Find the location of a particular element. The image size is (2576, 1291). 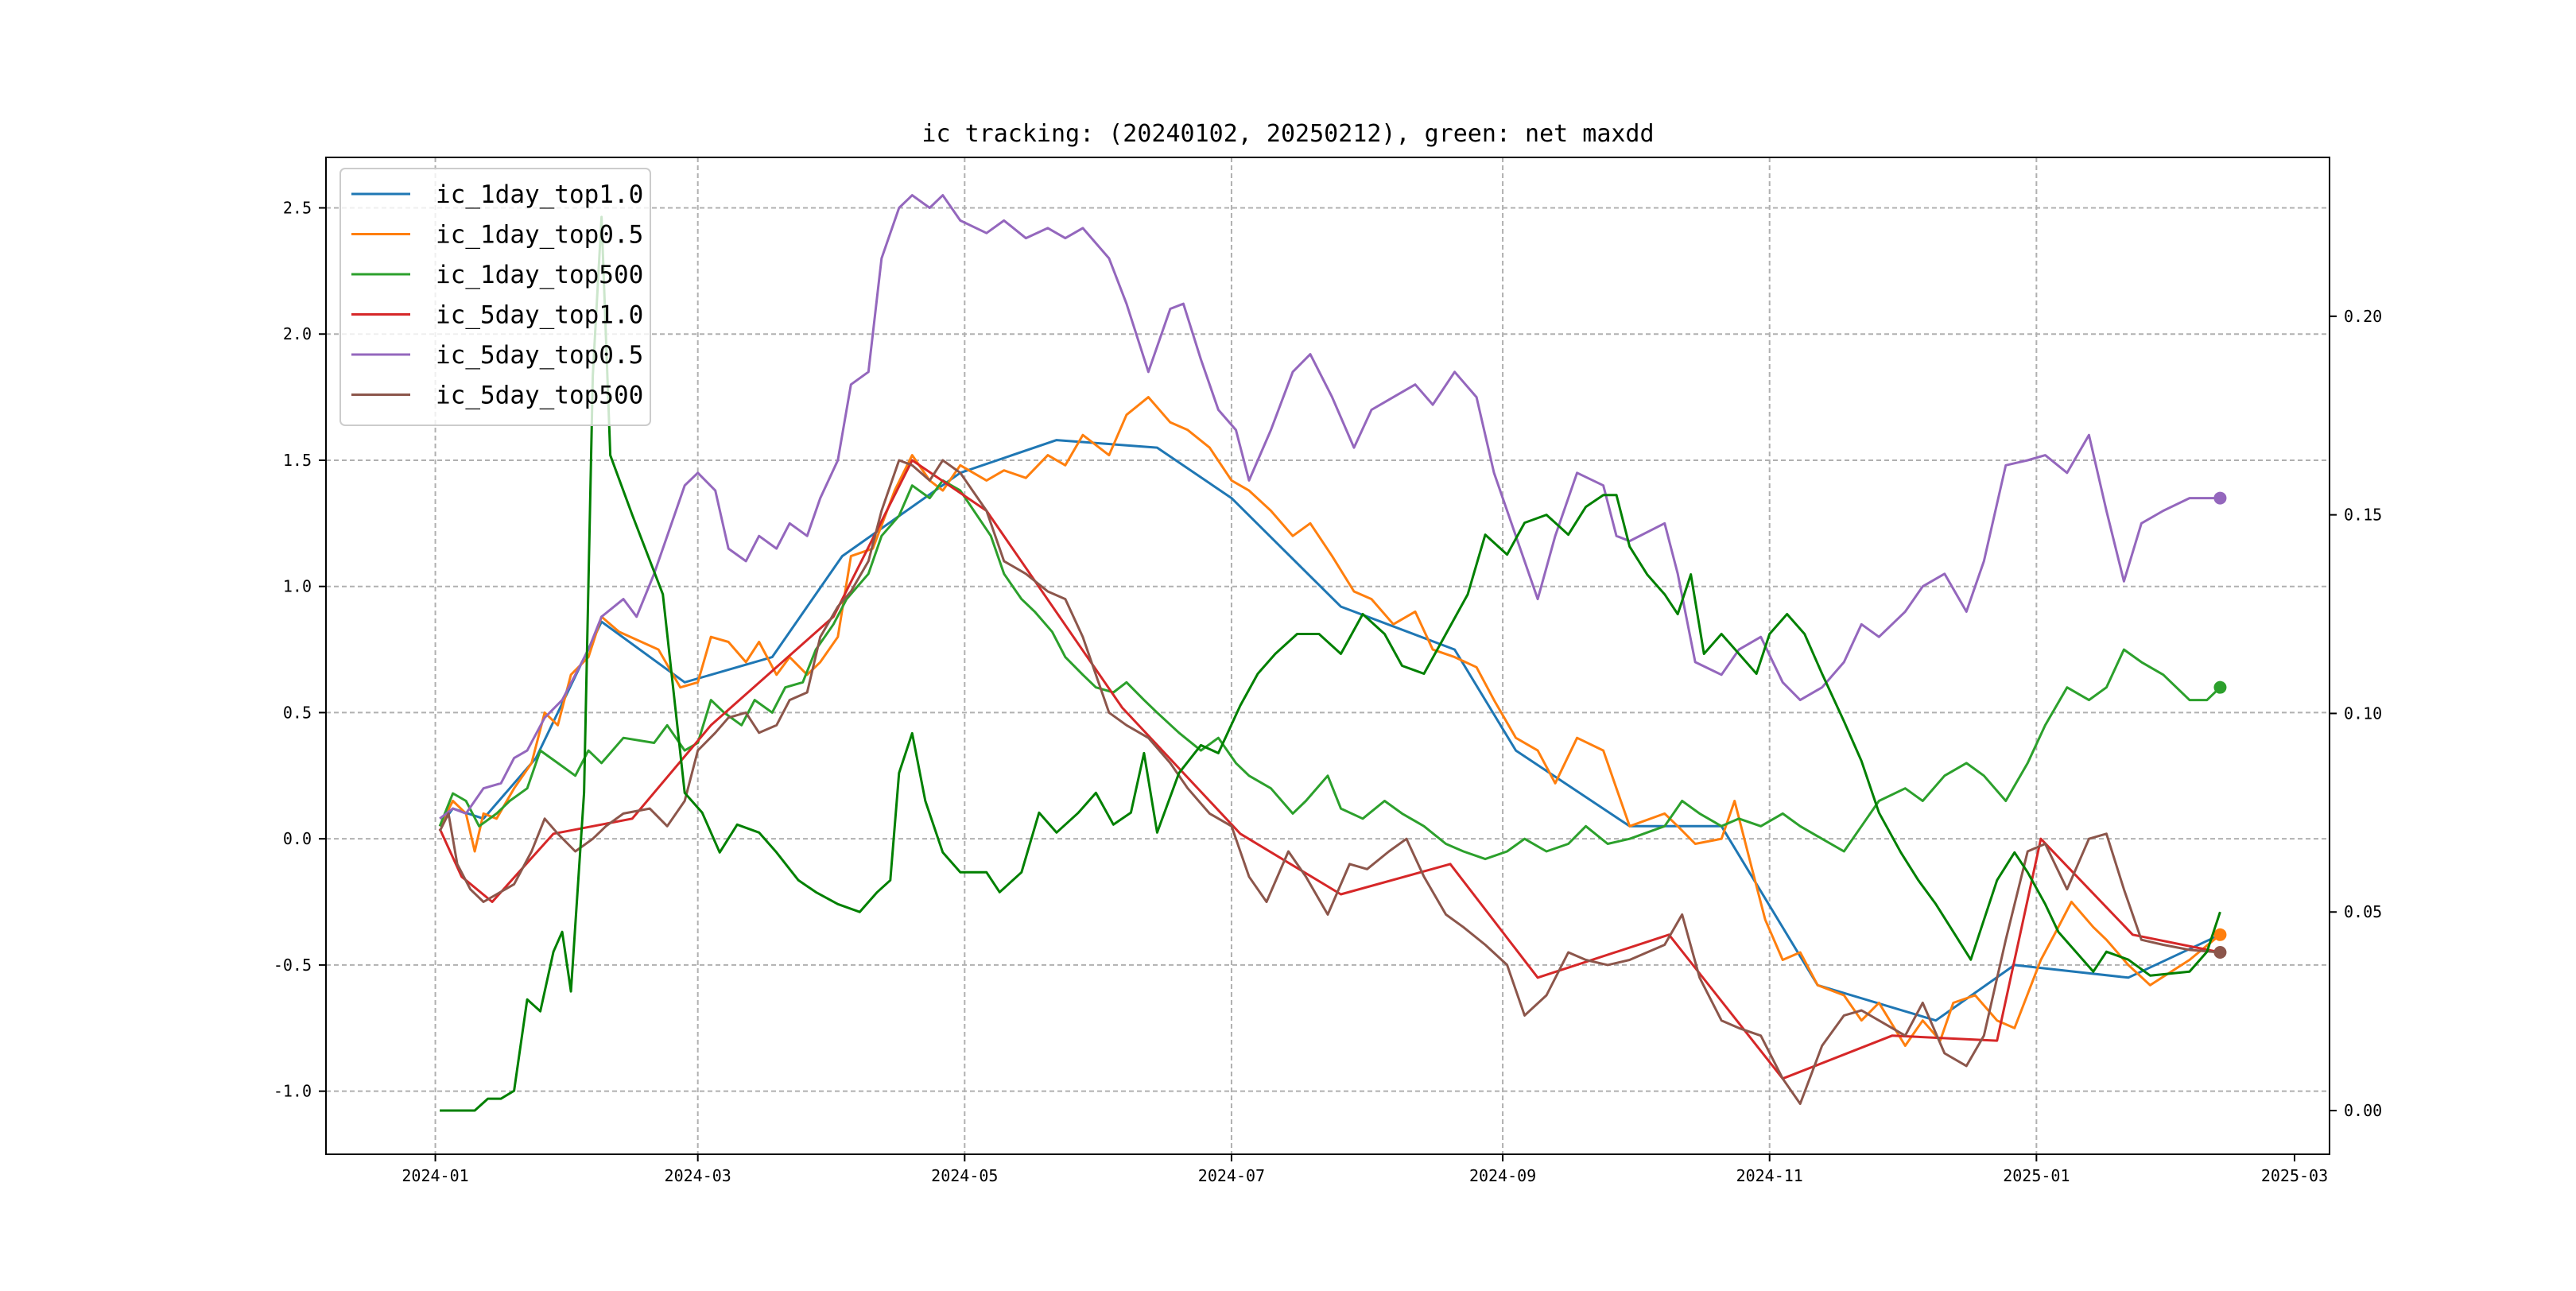

y-axis-right: 0.00 0.05 0.10 0.15 0.20 is located at coordinates (2356, 713).